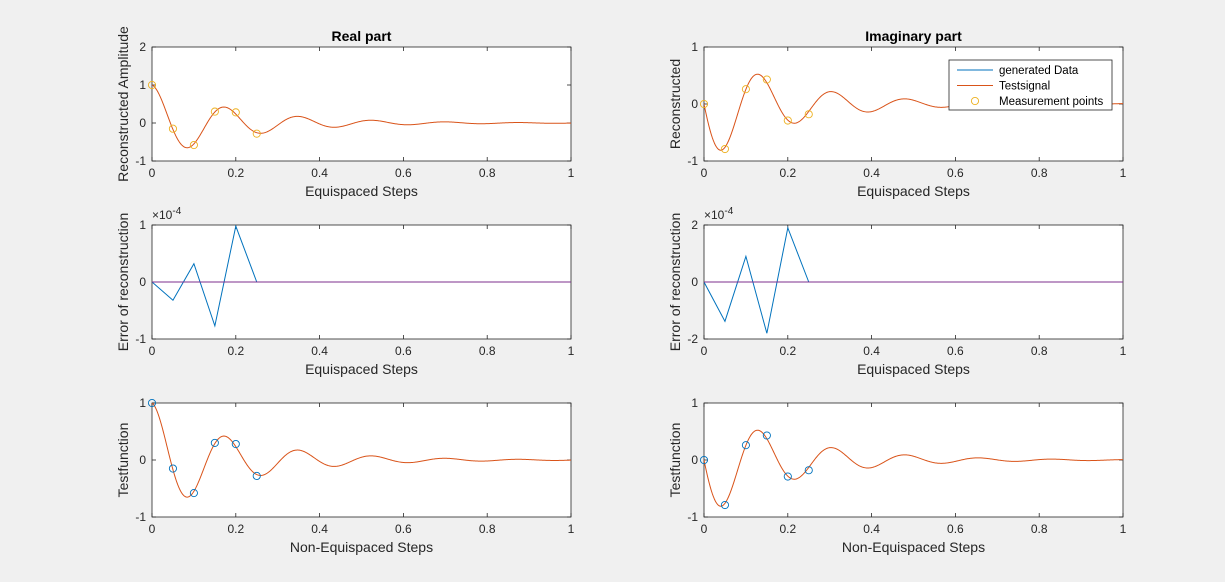 This screenshot has width=1225, height=582. Describe the element at coordinates (362, 36) in the screenshot. I see `subplot-title: Real part` at that location.